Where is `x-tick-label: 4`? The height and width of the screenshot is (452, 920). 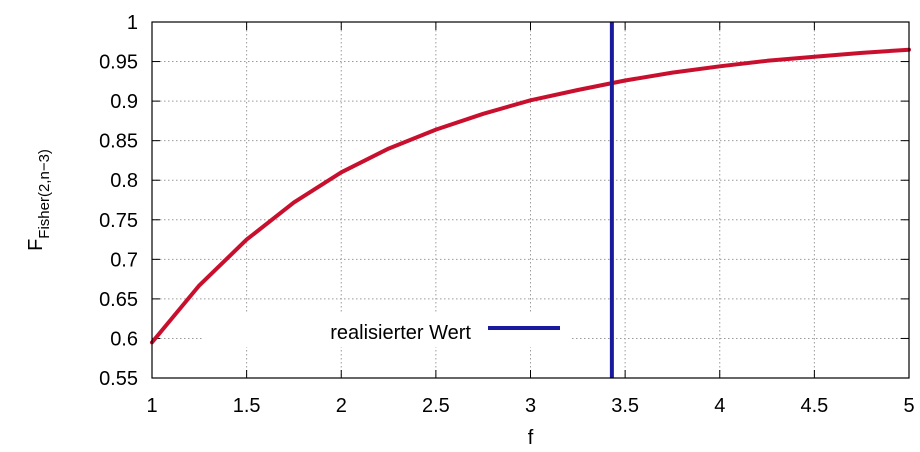 x-tick-label: 4 is located at coordinates (719, 406).